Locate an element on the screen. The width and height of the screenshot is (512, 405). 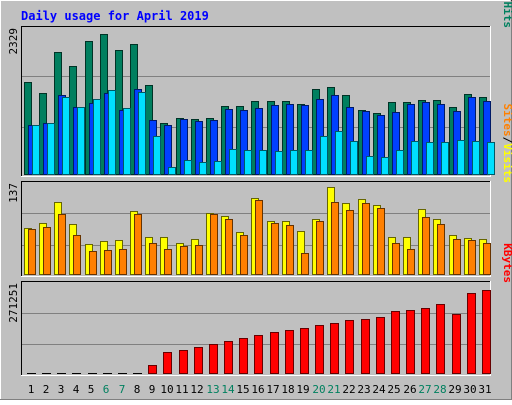
x-tick-label-day-26: 26 is located at coordinates (409, 389).